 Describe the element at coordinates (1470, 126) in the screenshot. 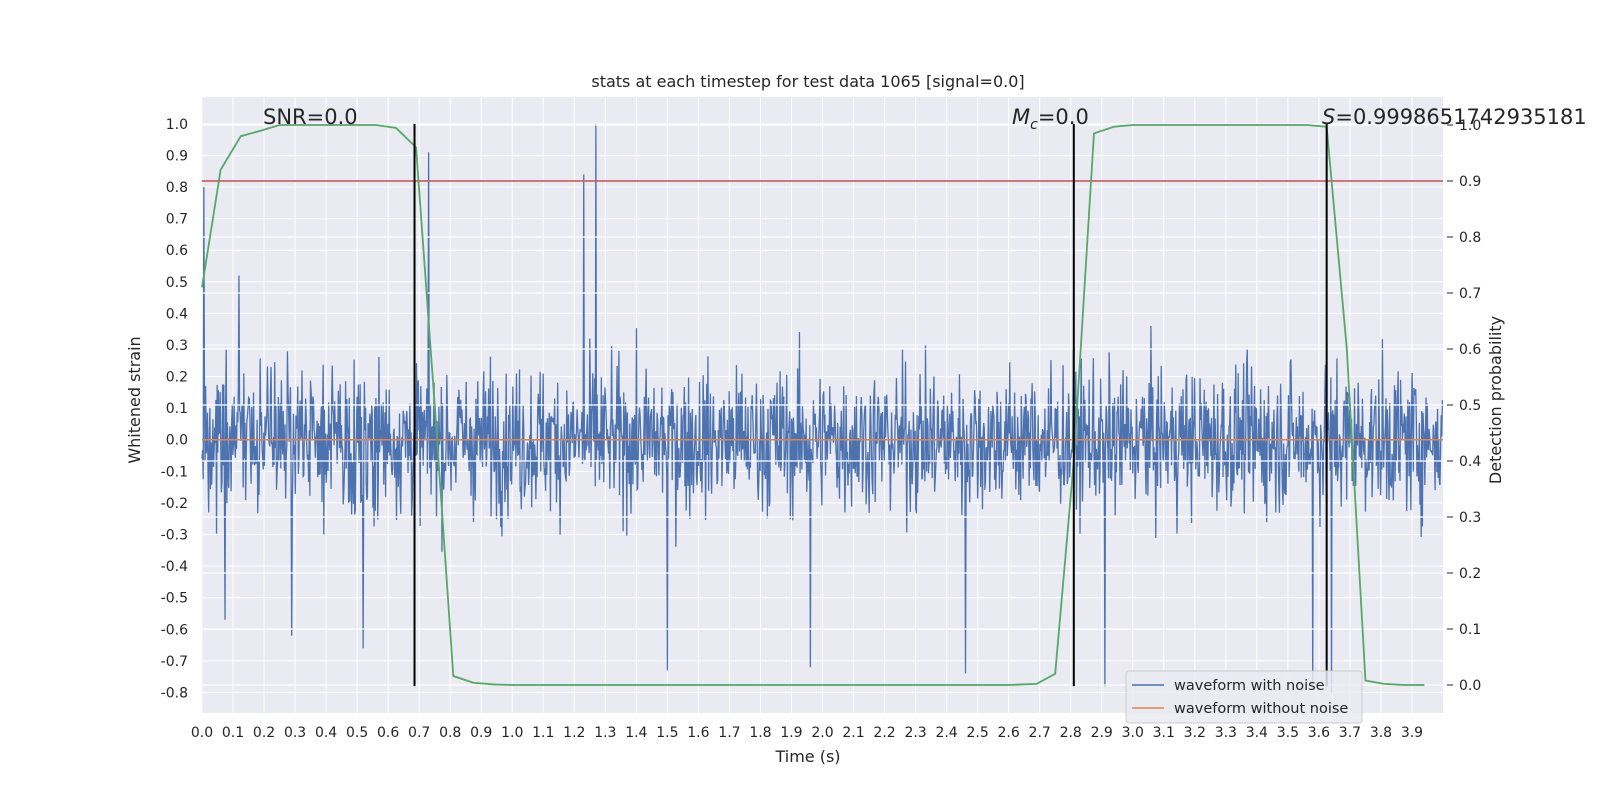

I see `y2-tick-label: 1.0` at that location.